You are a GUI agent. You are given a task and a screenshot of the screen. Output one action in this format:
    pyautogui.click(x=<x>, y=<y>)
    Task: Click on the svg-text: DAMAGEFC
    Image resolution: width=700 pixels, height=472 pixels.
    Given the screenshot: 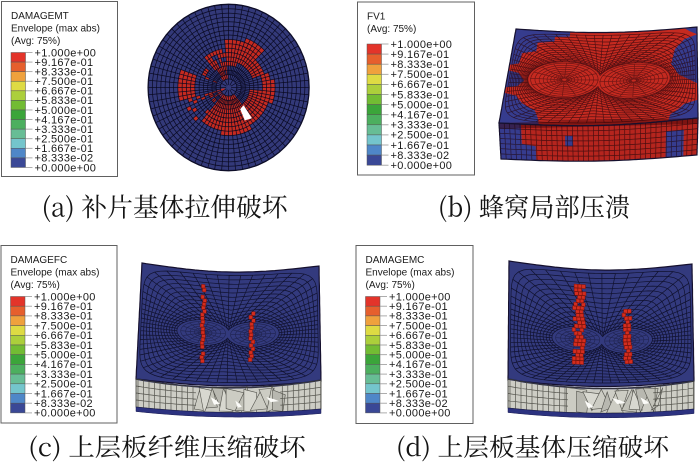 What is the action you would take?
    pyautogui.click(x=39, y=260)
    